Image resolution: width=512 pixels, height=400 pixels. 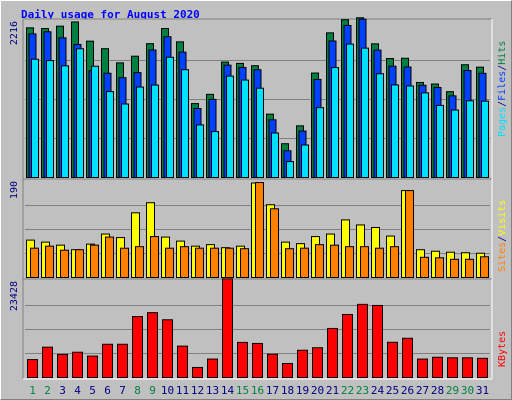 What do you see at coordinates (332, 390) in the screenshot?
I see `x-tick-label: 21` at bounding box center [332, 390].